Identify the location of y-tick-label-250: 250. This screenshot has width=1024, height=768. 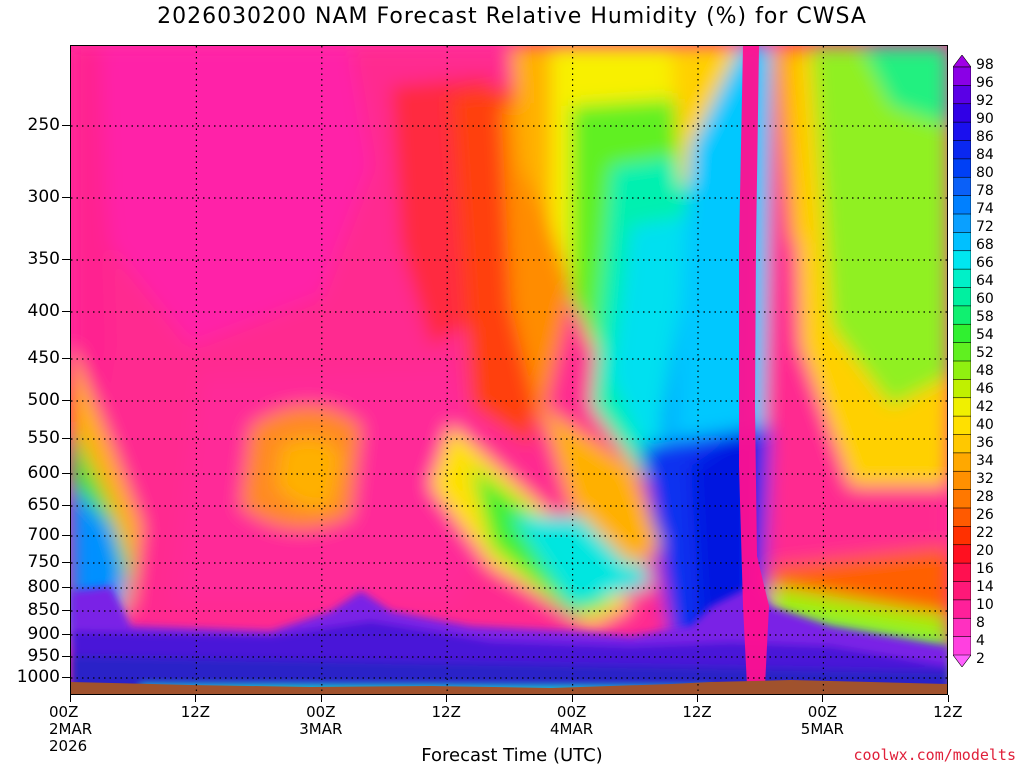
(43, 125).